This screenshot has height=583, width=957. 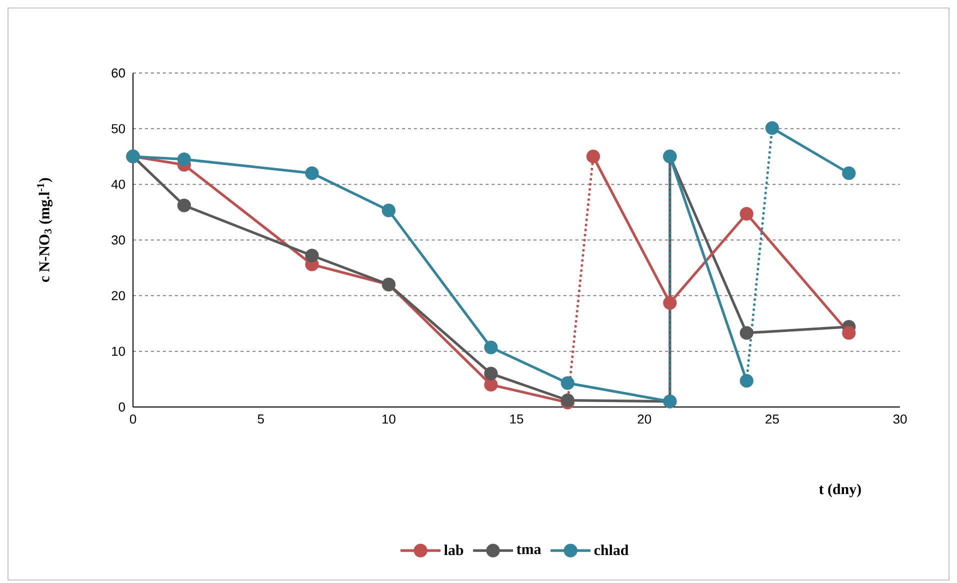 I want to click on y-tick-label: 50, so click(x=118, y=129).